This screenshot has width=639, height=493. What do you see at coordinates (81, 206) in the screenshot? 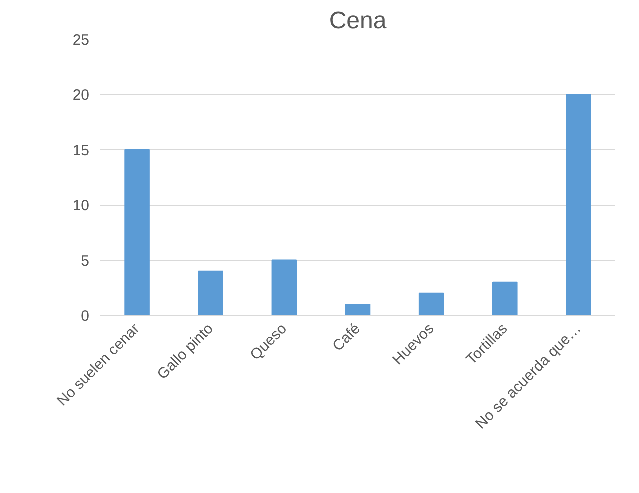
I see `y-tick-label: 10` at bounding box center [81, 206].